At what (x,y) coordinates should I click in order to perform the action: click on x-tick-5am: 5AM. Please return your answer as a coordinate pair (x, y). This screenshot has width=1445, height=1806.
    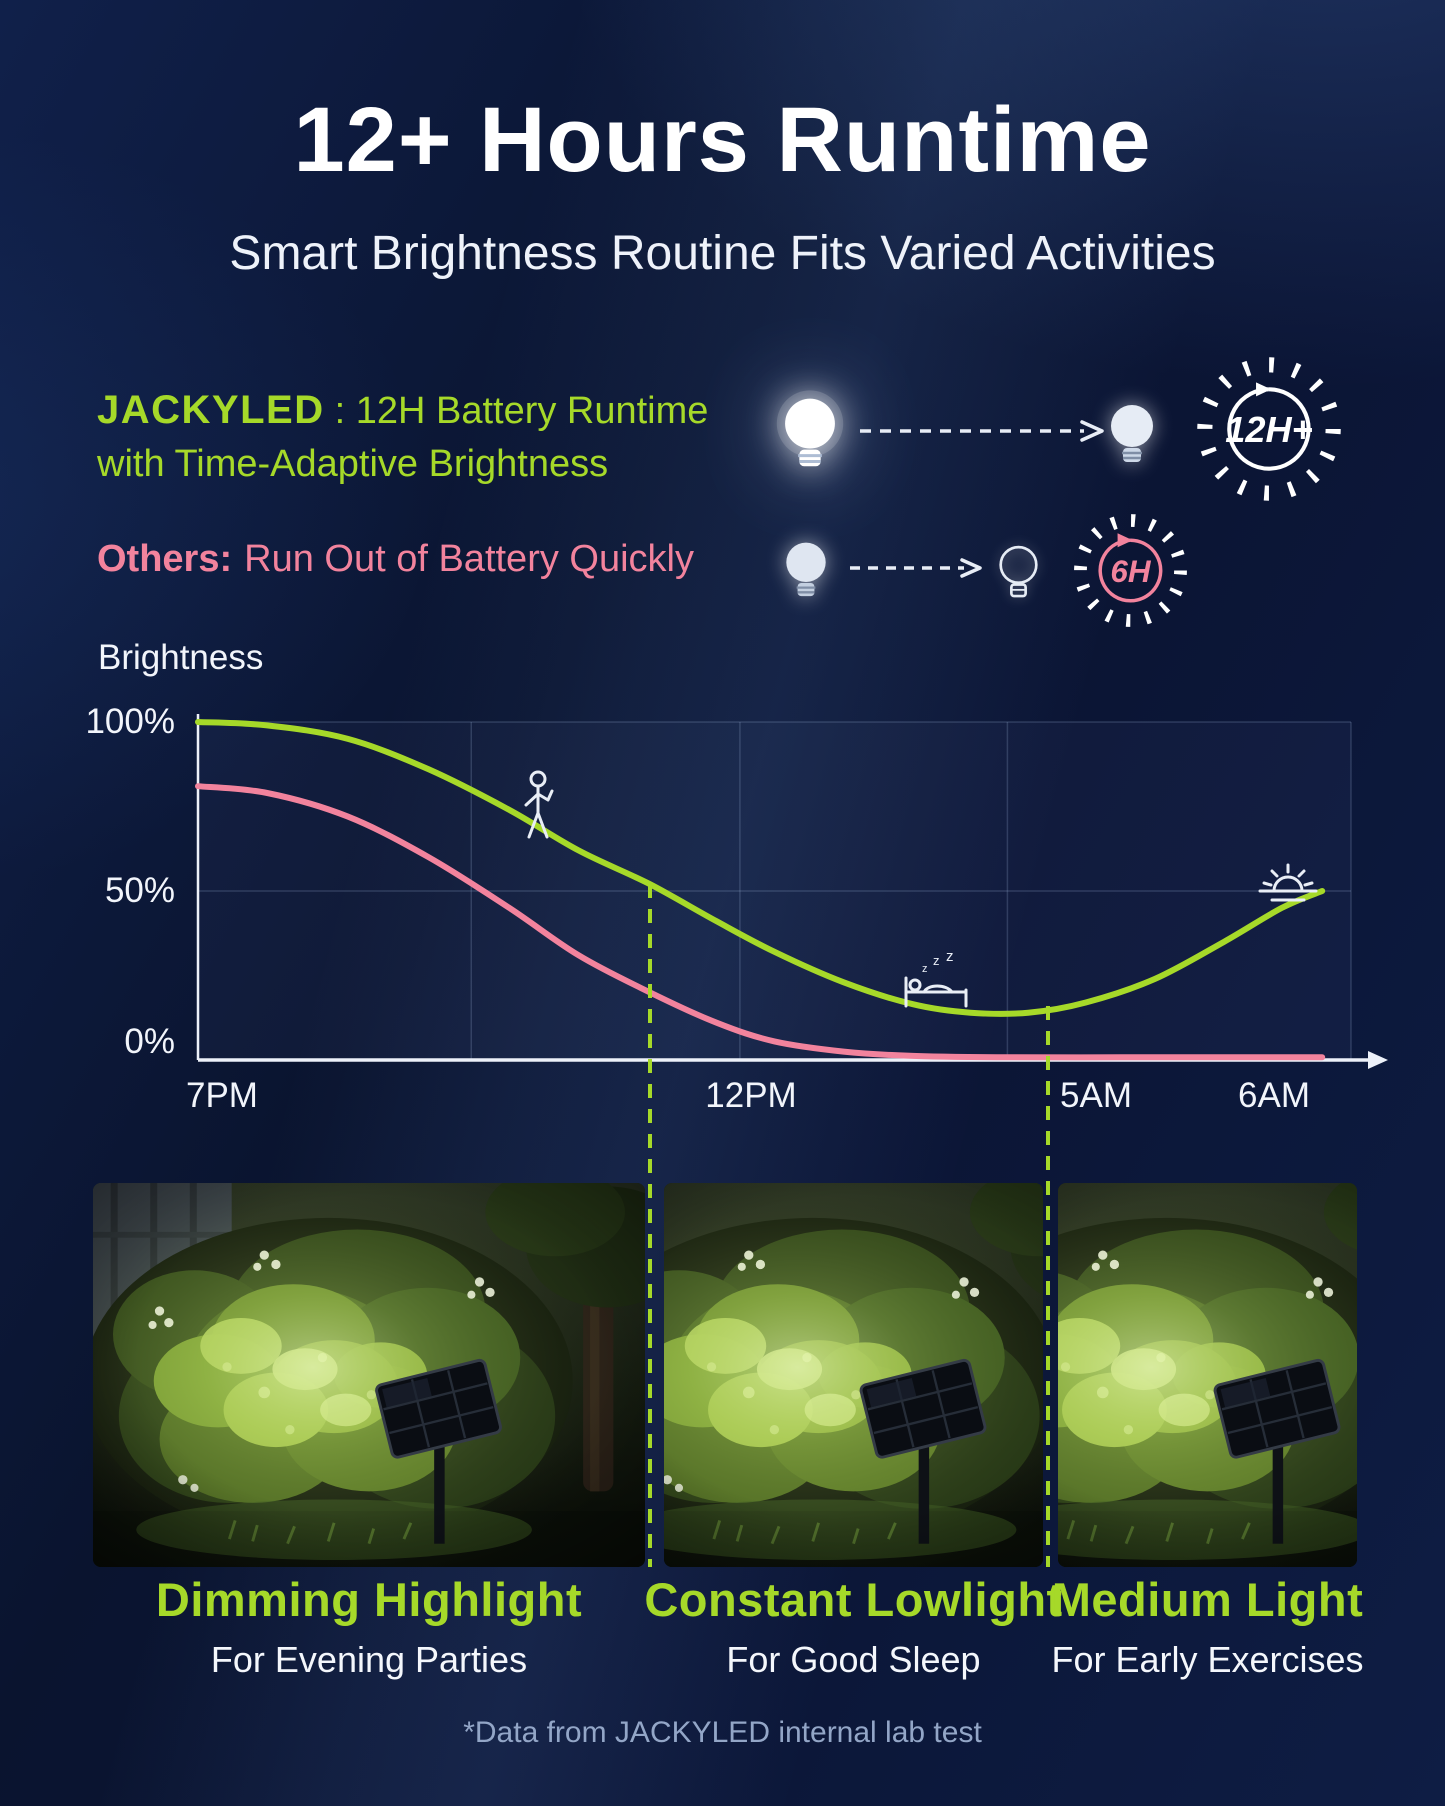
    Looking at the image, I should click on (1096, 1095).